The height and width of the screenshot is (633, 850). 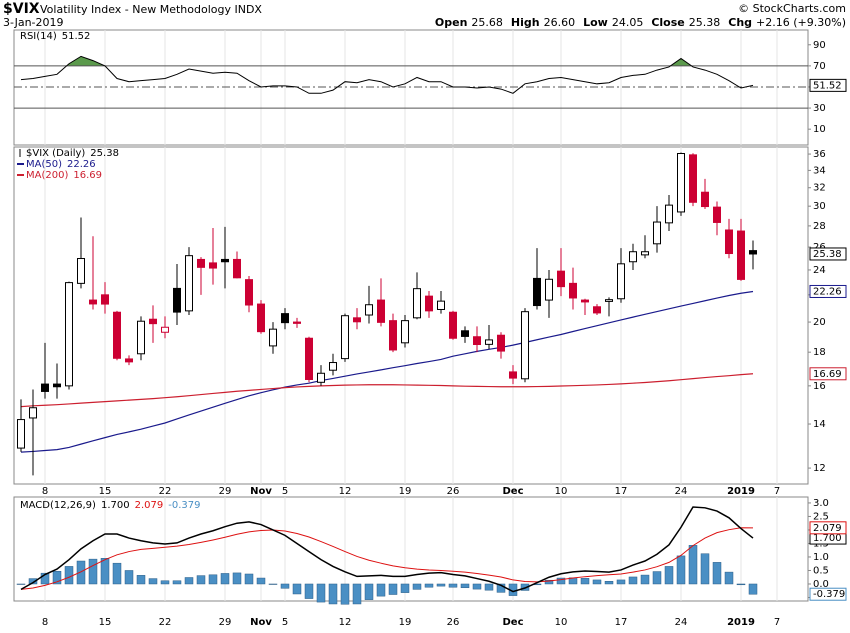 What do you see at coordinates (819, 270) in the screenshot?
I see `y-tick-label: 24` at bounding box center [819, 270].